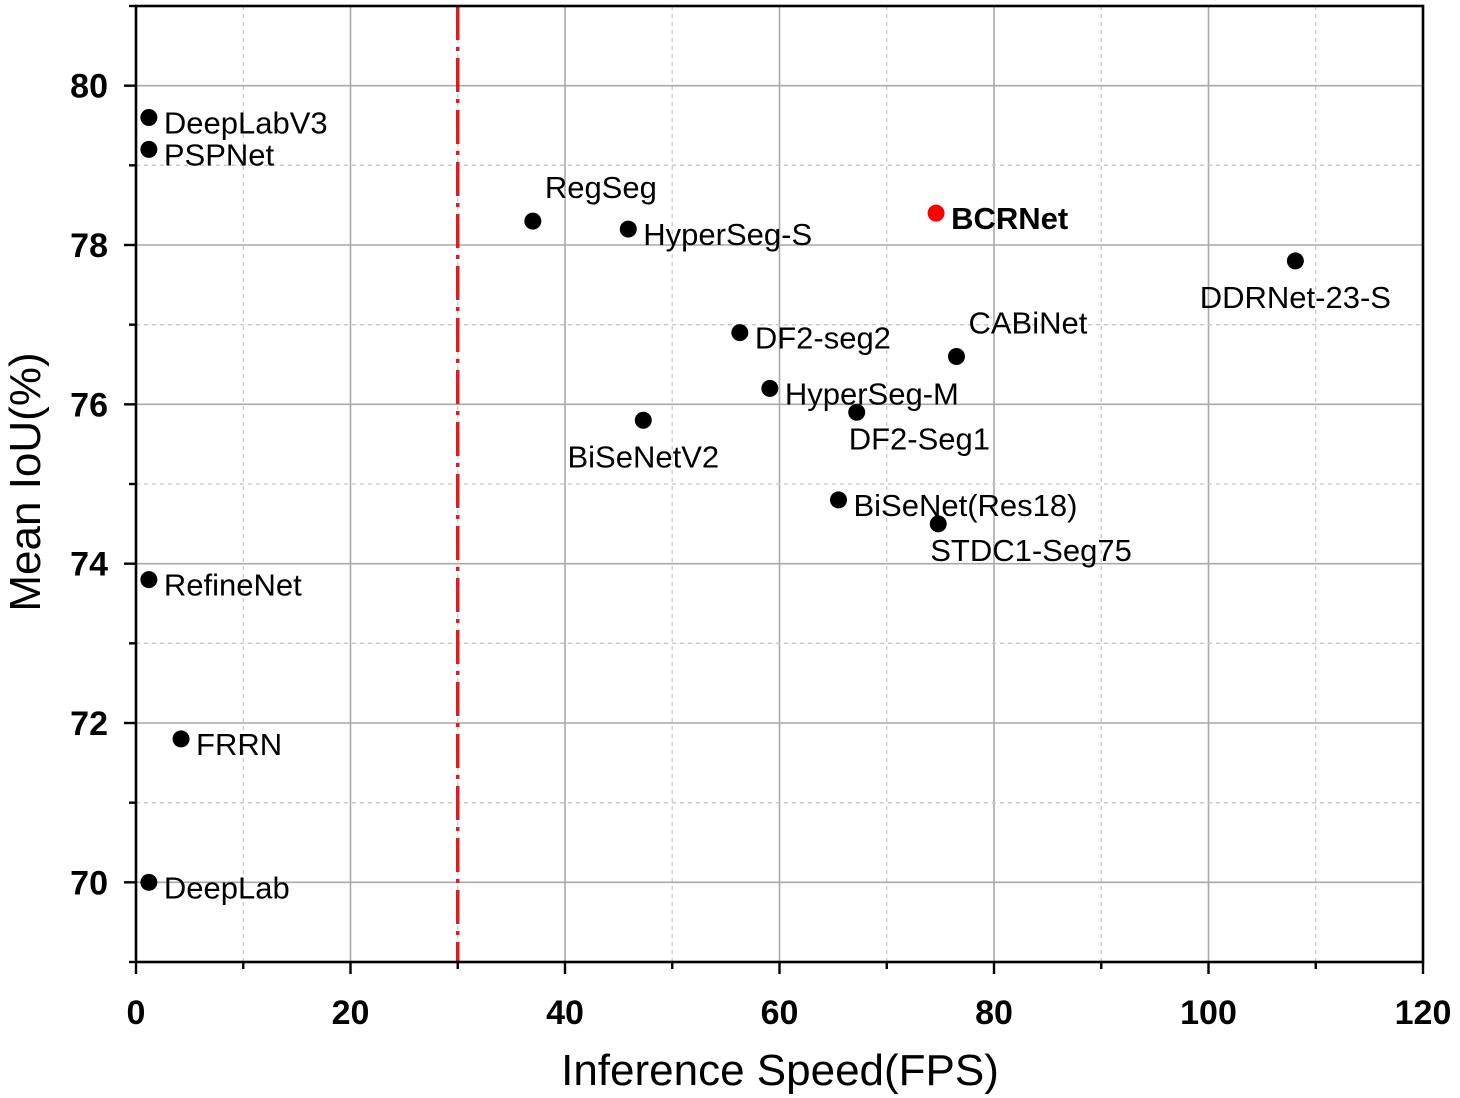 The height and width of the screenshot is (1098, 1460). Describe the element at coordinates (1027, 323) in the screenshot. I see `point-label: CABiNet` at that location.